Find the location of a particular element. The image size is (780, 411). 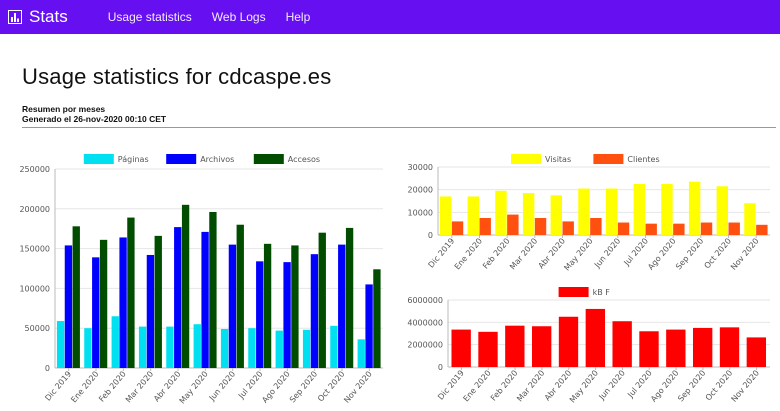

x-tick-label: Ago 2020 is located at coordinates (662, 254).